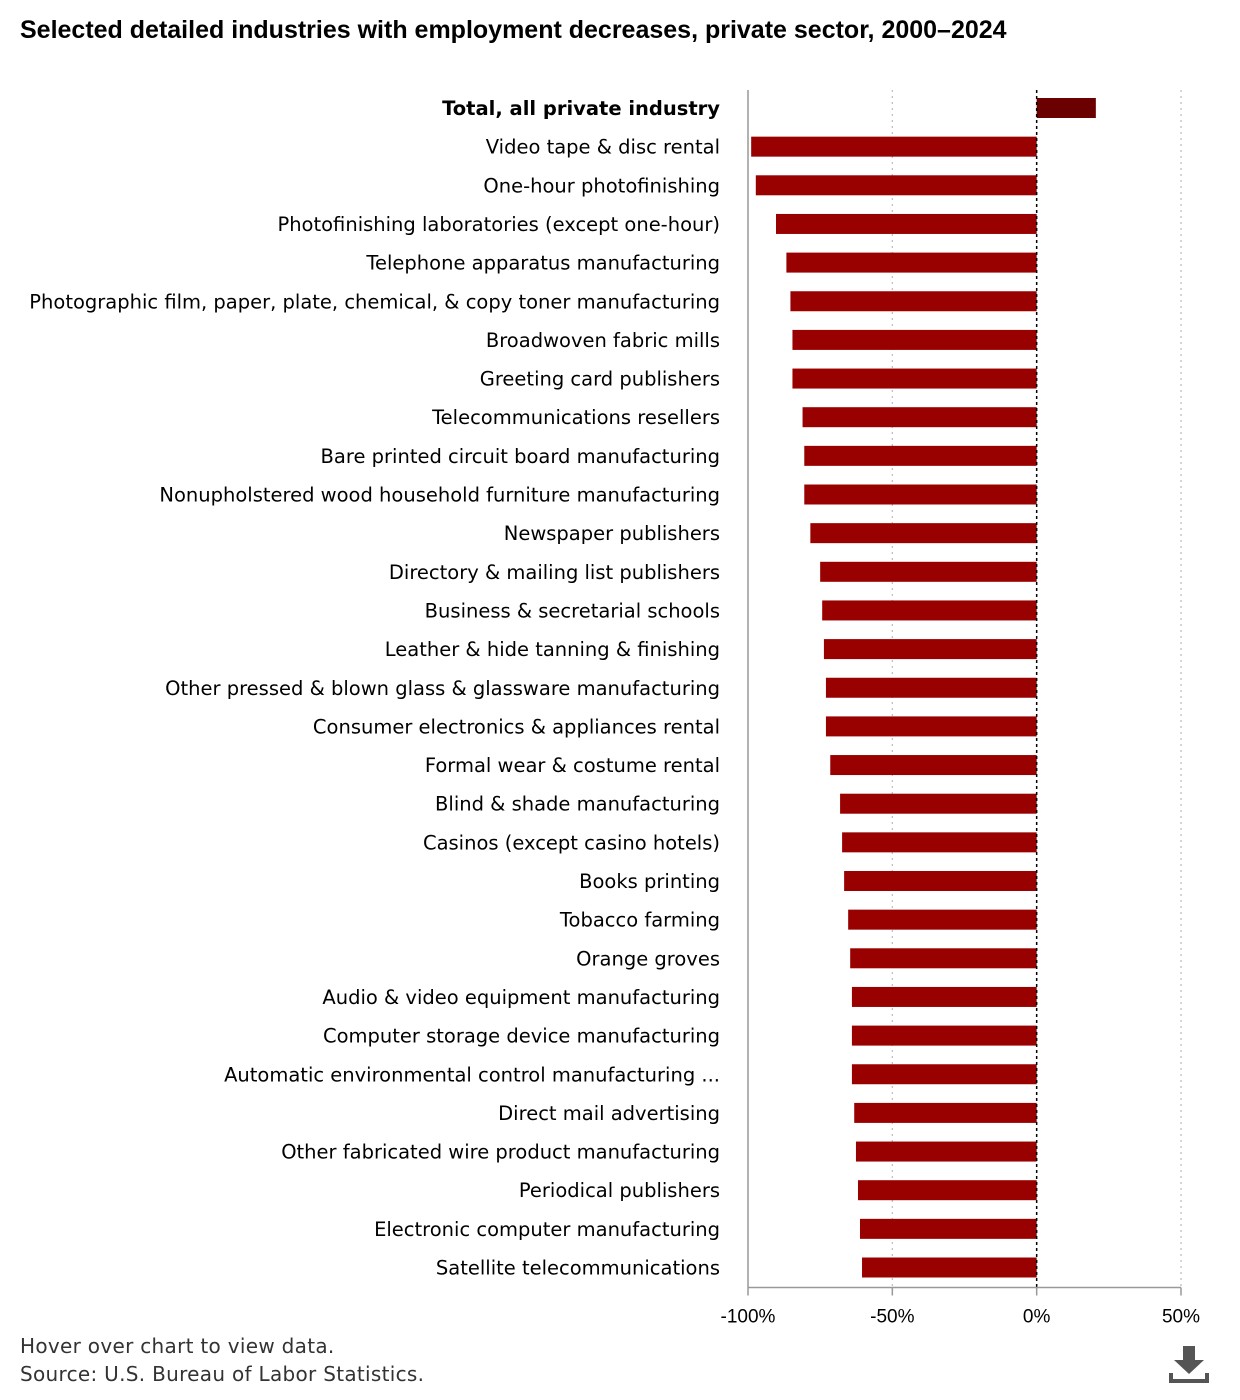 The image size is (1240, 1400). What do you see at coordinates (554, 572) in the screenshot?
I see `category-label: Directory & mailing list publishers` at bounding box center [554, 572].